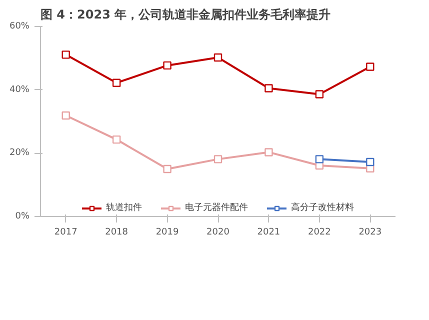 Image resolution: width=429 pixels, height=320 pixels. I want to click on x-tick-label: 2022, so click(319, 233).